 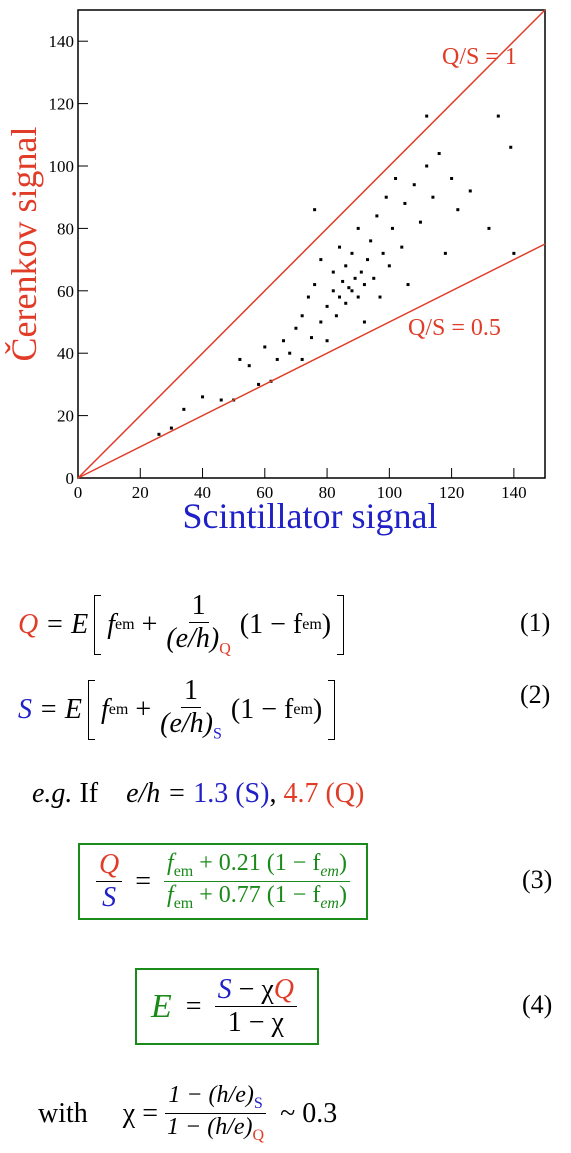 I want to click on text: (e/h), so click(x=193, y=639).